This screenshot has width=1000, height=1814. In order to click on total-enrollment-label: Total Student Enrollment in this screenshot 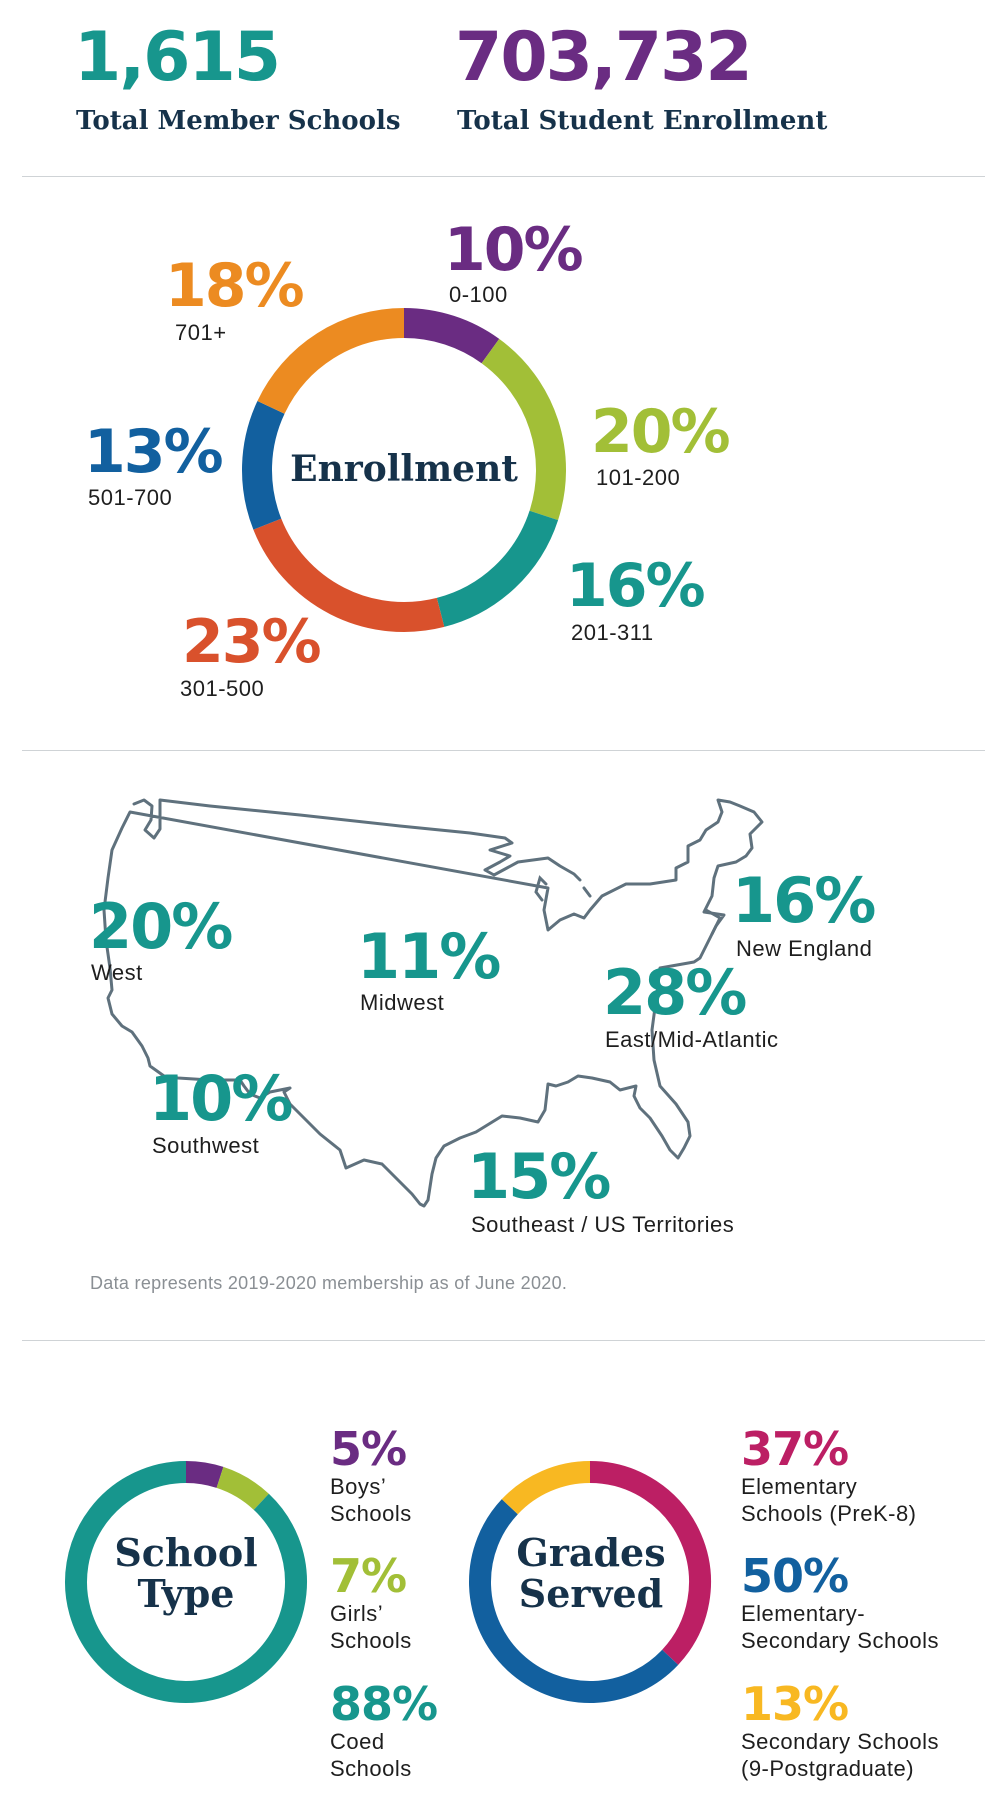, I will do `click(642, 121)`.